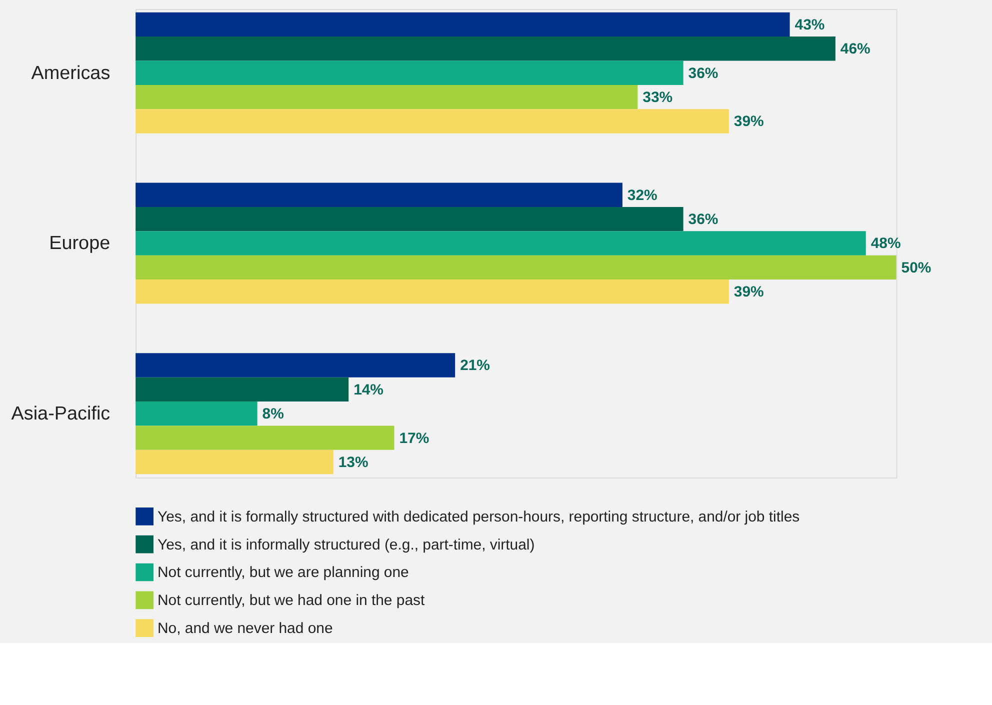  Describe the element at coordinates (245, 629) in the screenshot. I see `legend-label: No, and we never had one` at that location.